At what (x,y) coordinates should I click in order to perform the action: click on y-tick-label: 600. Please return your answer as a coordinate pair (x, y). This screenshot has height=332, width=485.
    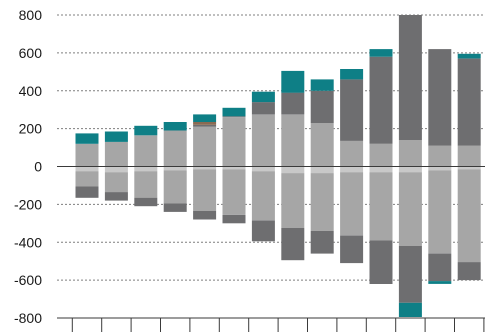
    Looking at the image, I should click on (31, 53).